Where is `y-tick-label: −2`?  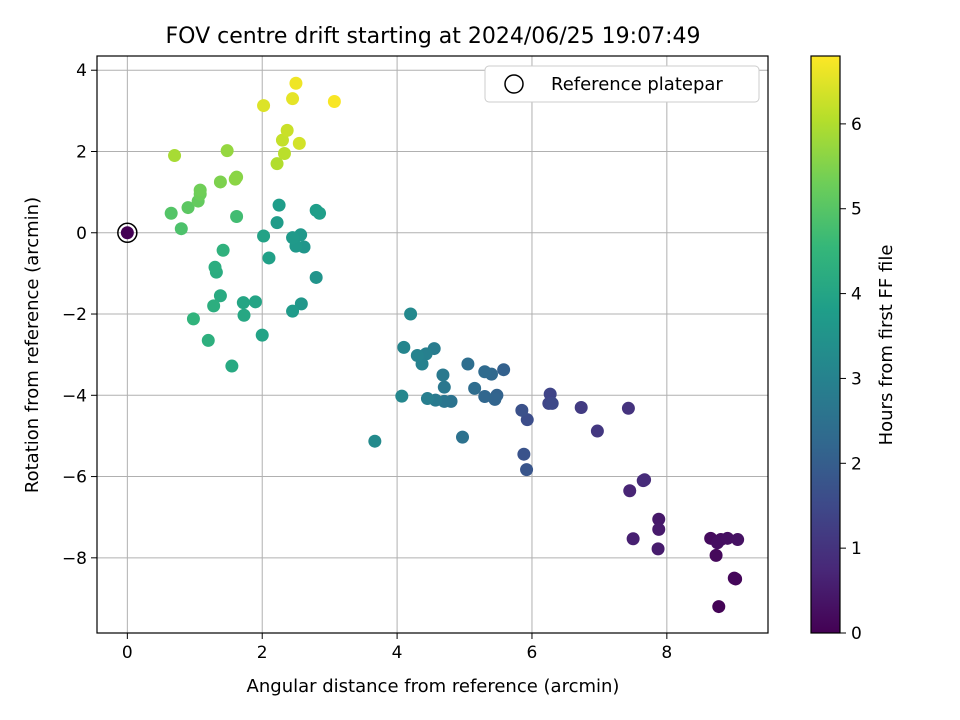
y-tick-label: −2 is located at coordinates (74, 315).